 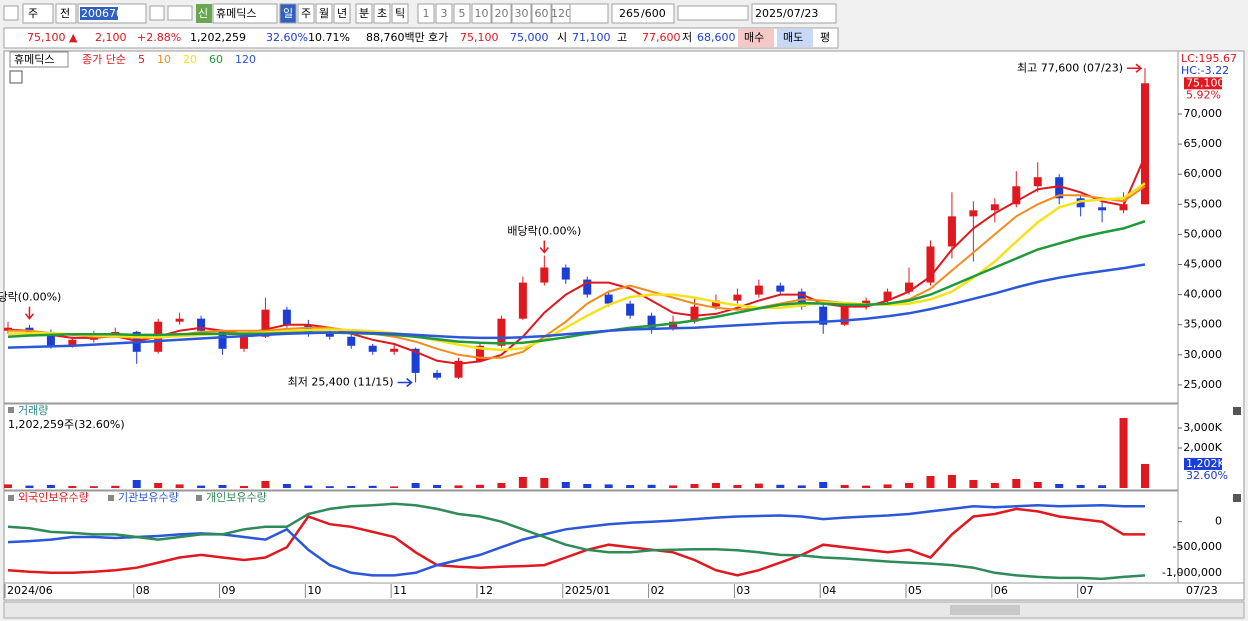 What do you see at coordinates (544, 230) in the screenshot?
I see `annotation: 배당락(0.00%)` at bounding box center [544, 230].